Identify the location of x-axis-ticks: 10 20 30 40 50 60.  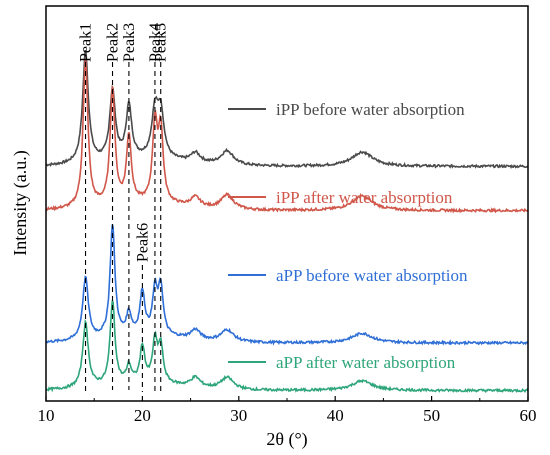
(287, 410).